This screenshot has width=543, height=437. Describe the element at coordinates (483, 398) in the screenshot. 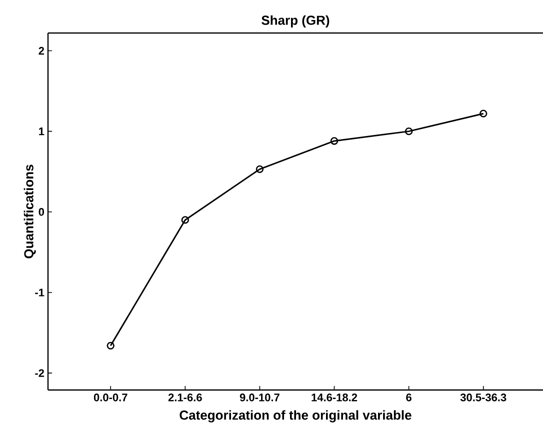

I see `x-tick-label: 30.5-36.3` at that location.